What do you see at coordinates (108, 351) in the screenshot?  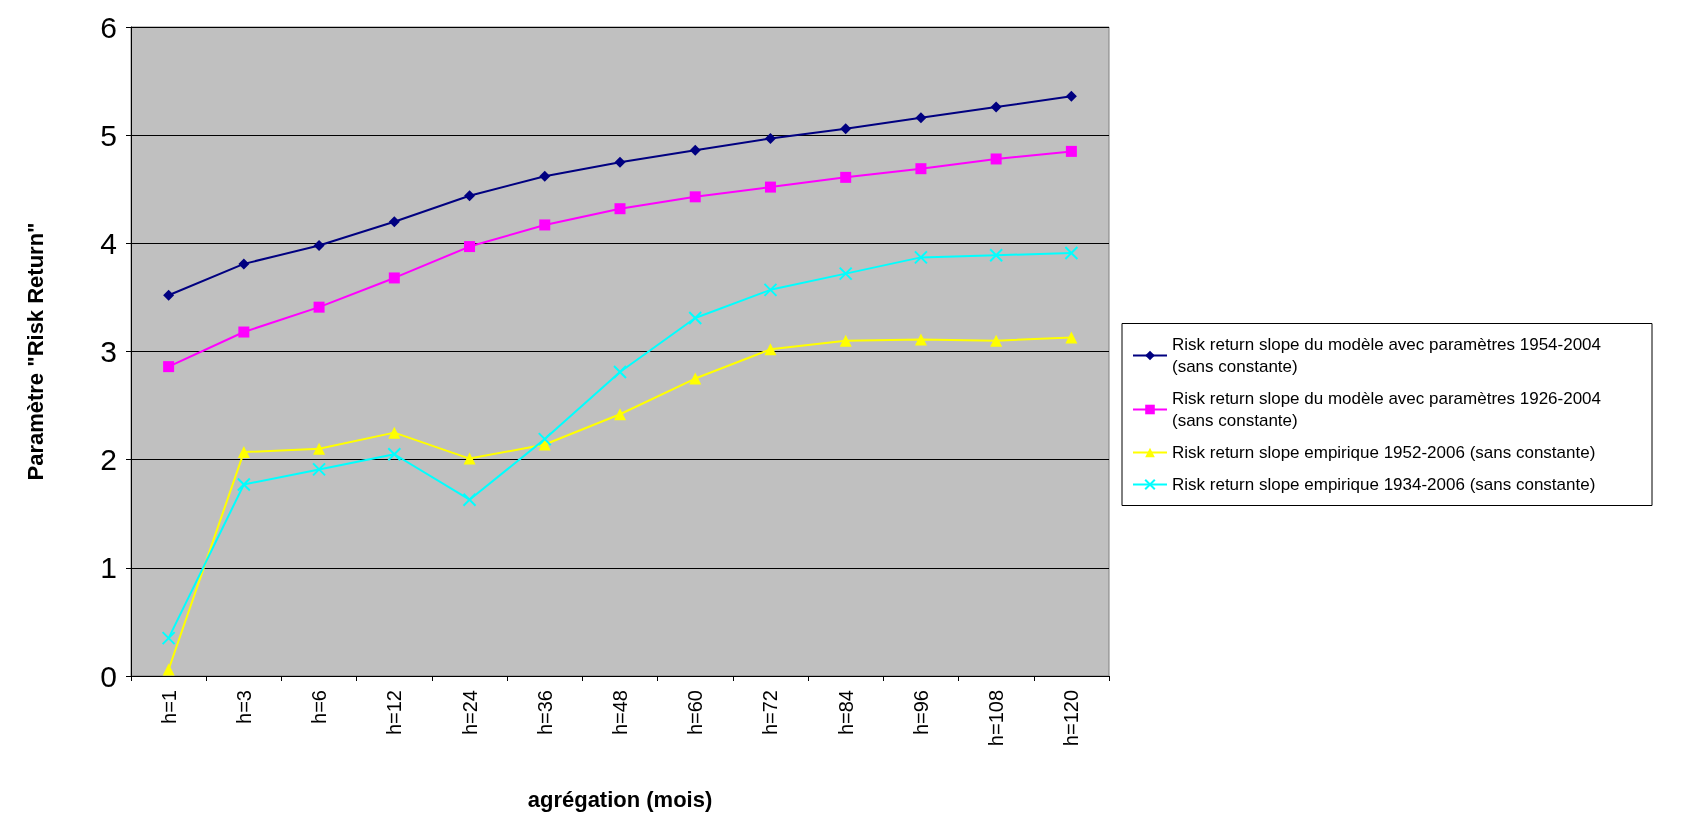 I see `y-tick-label: 3` at bounding box center [108, 351].